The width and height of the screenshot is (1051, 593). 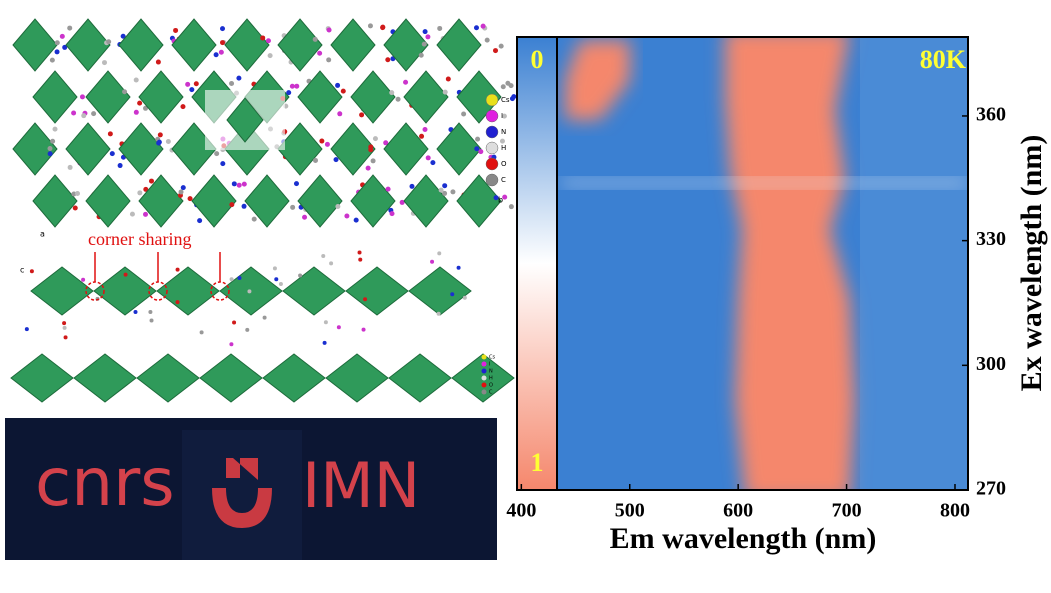 What do you see at coordinates (503, 180) in the screenshot?
I see `legend-label: C` at bounding box center [503, 180].